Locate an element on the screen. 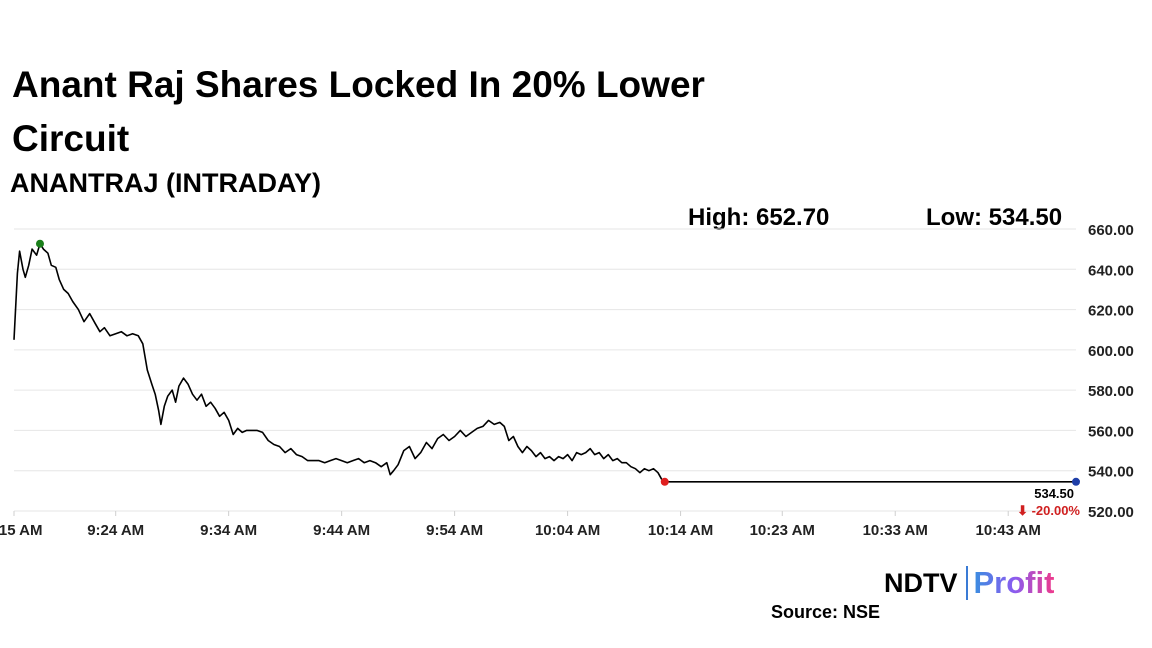 This screenshot has height=648, width=1152. y-tick-label: 620.00 is located at coordinates (1111, 311).